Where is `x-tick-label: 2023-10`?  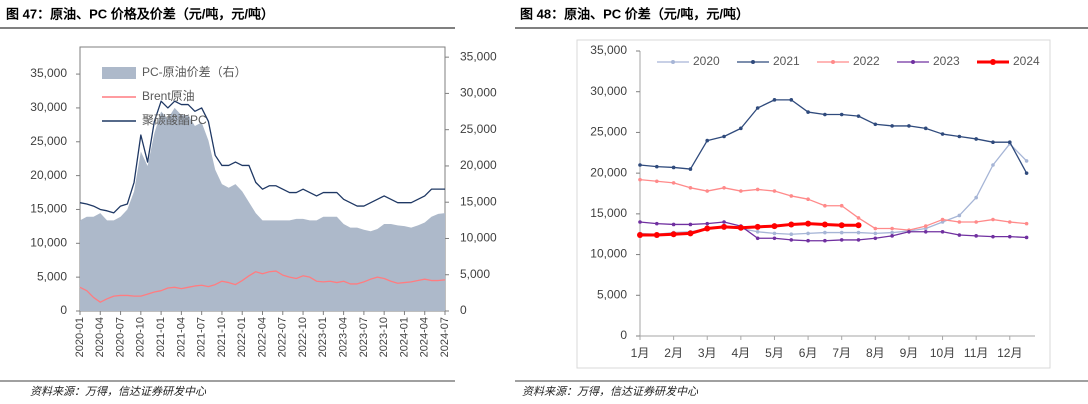
x-tick-label: 2023-10 is located at coordinates (384, 337).